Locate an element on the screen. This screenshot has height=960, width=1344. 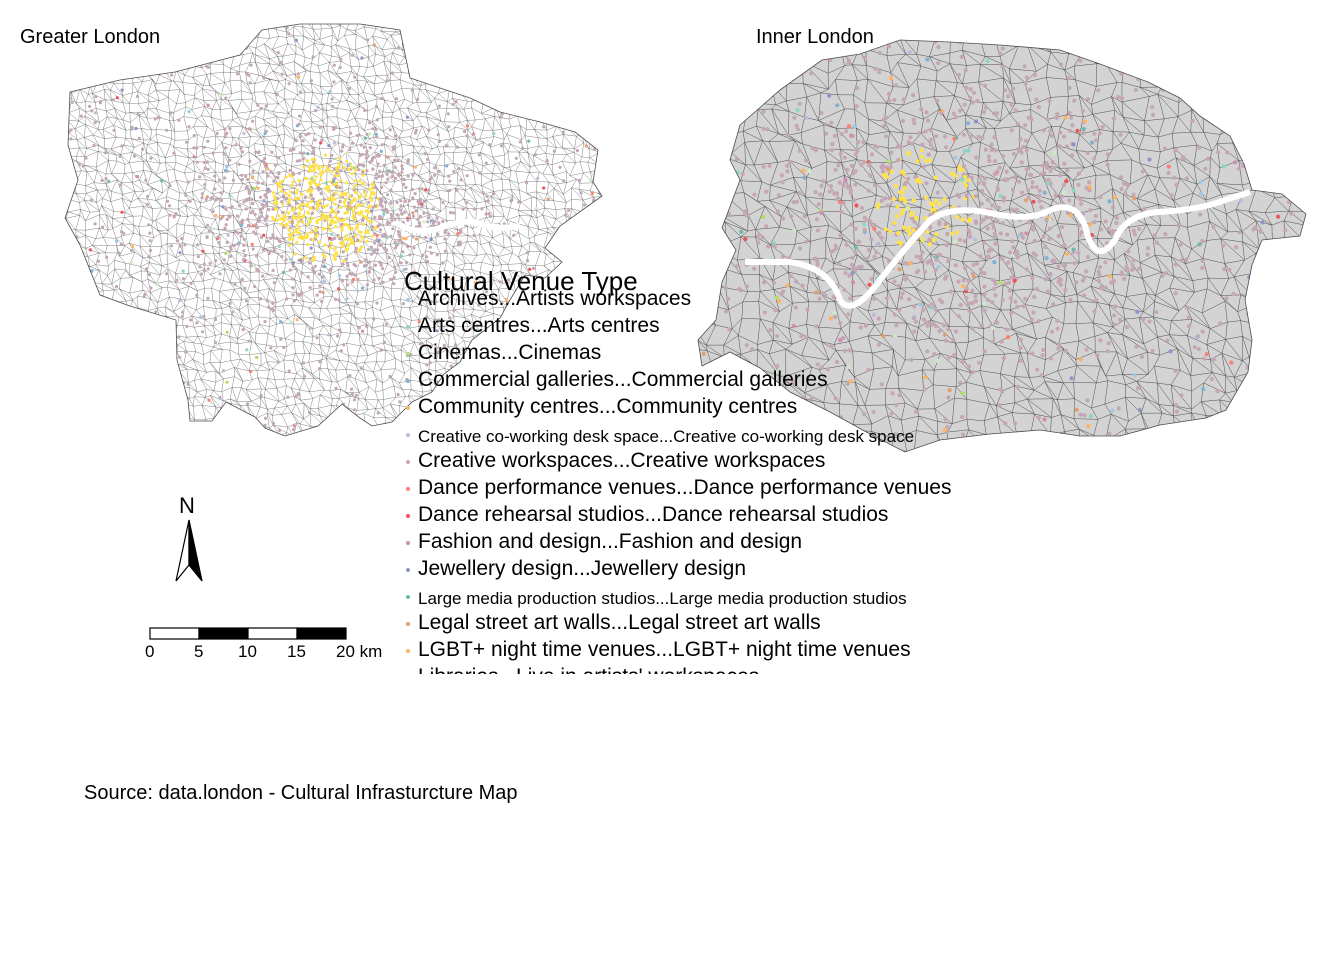
scale-label-20: 20 km is located at coordinates (359, 651).